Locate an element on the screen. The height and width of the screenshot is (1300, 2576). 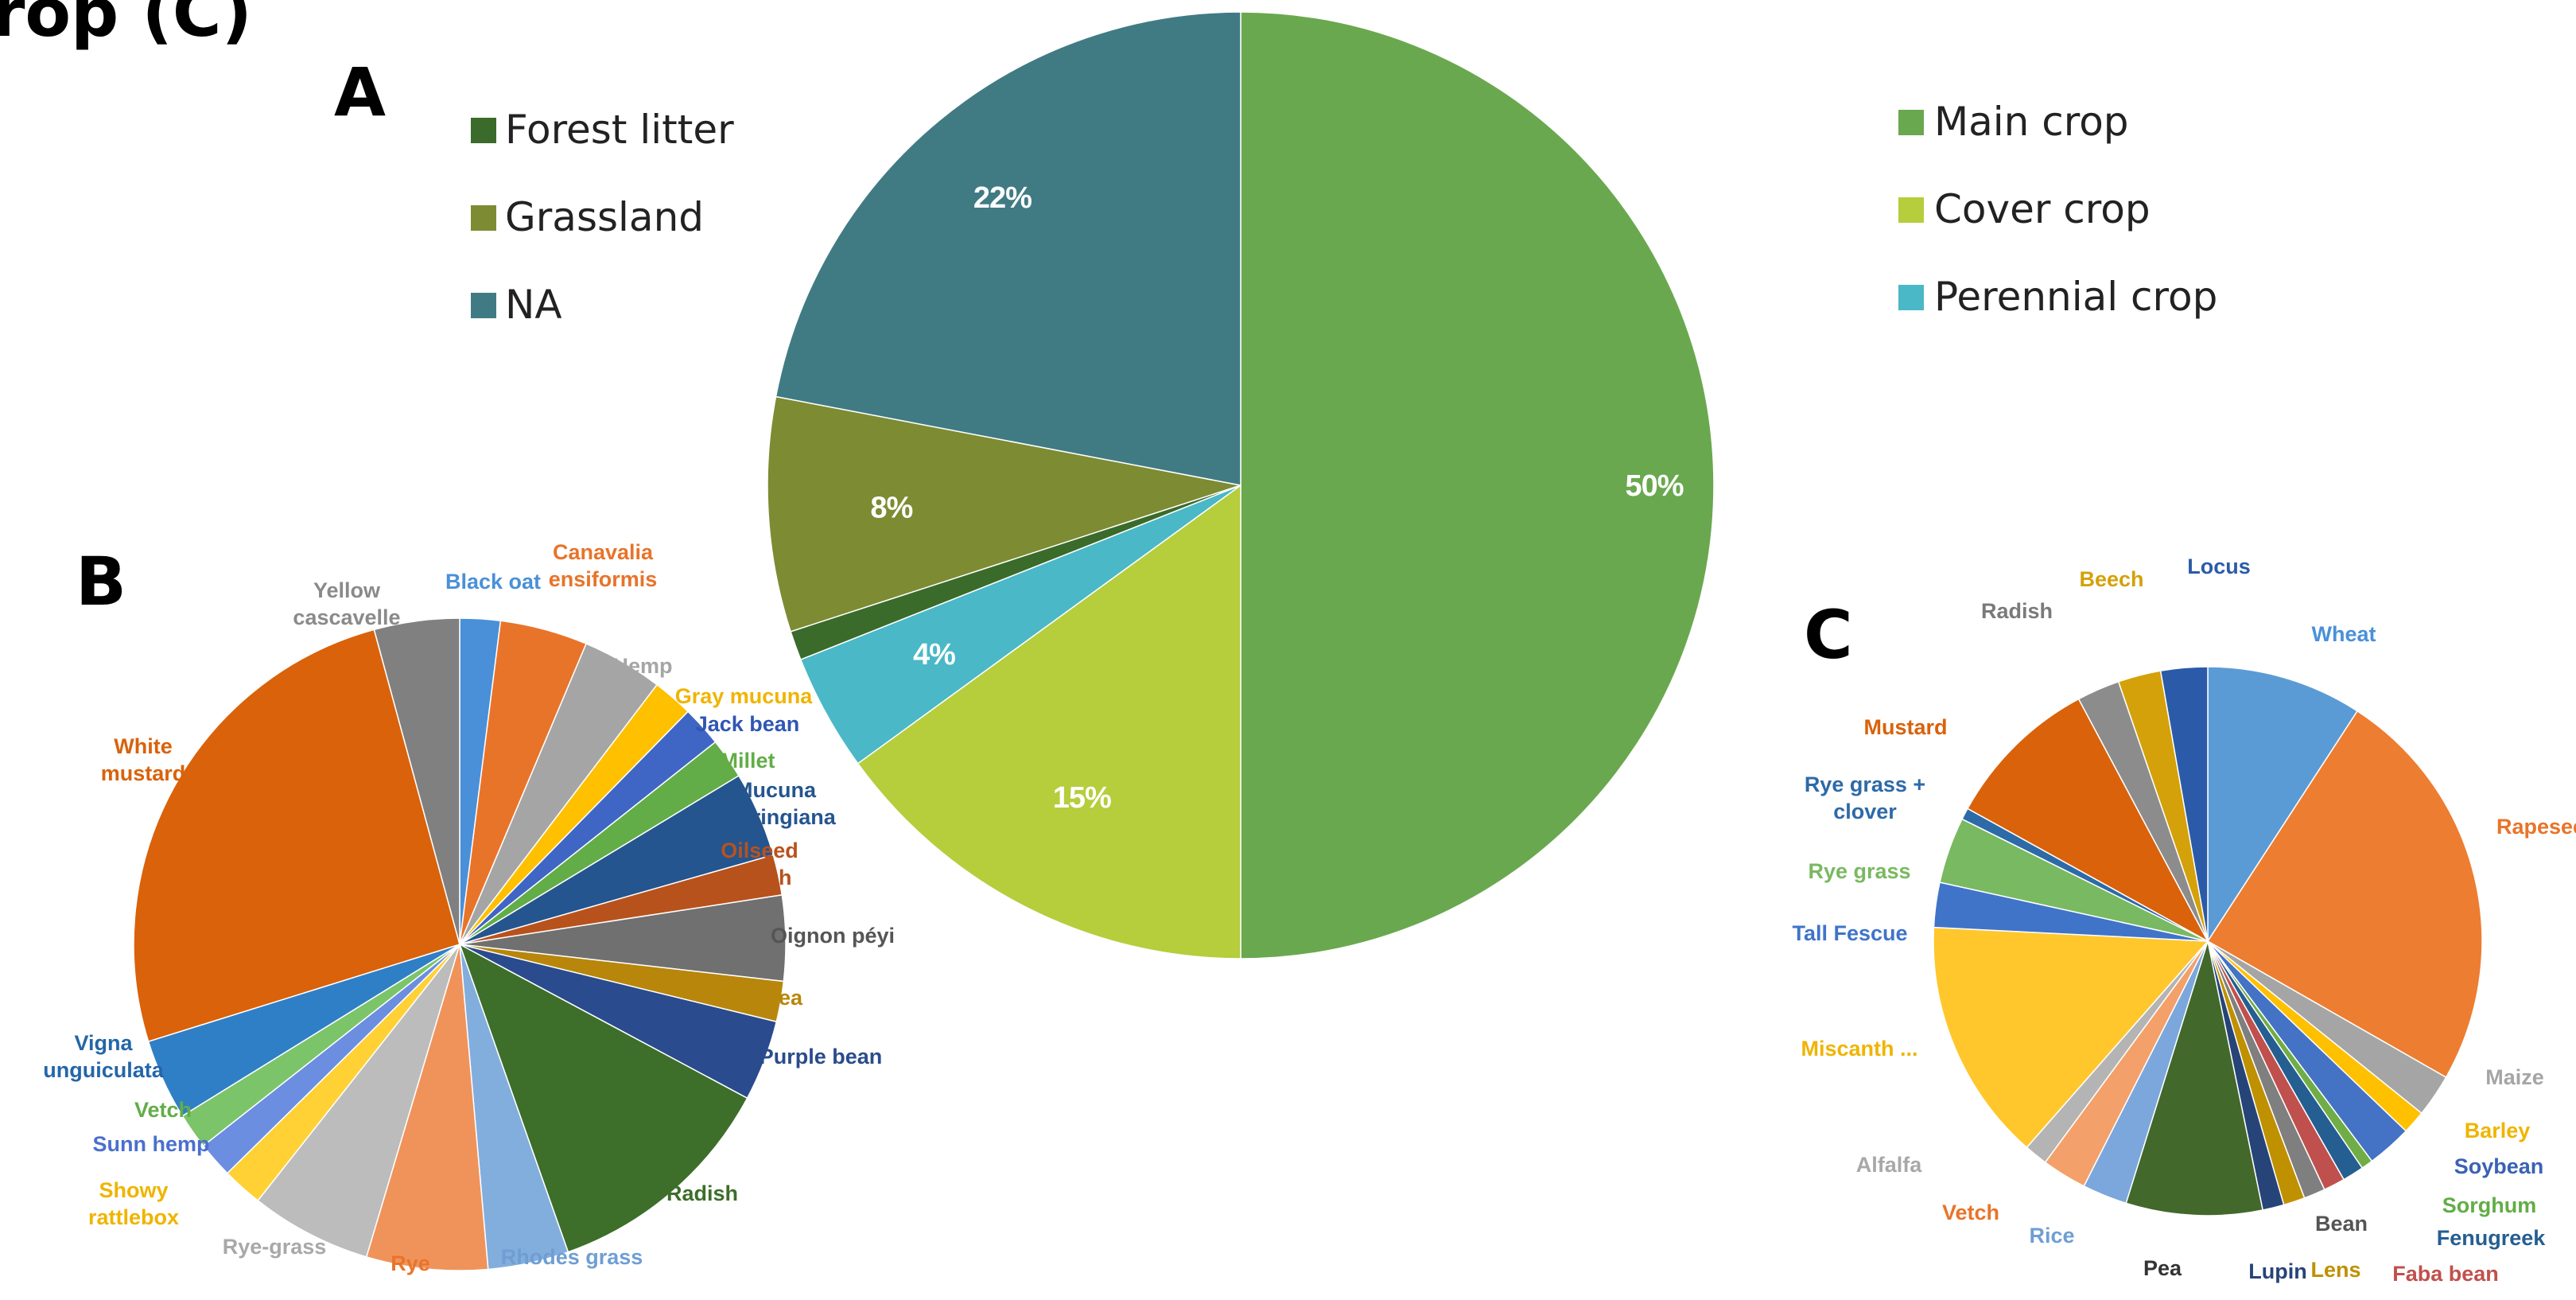
pie-a-slice-na is located at coordinates (1008, 249).